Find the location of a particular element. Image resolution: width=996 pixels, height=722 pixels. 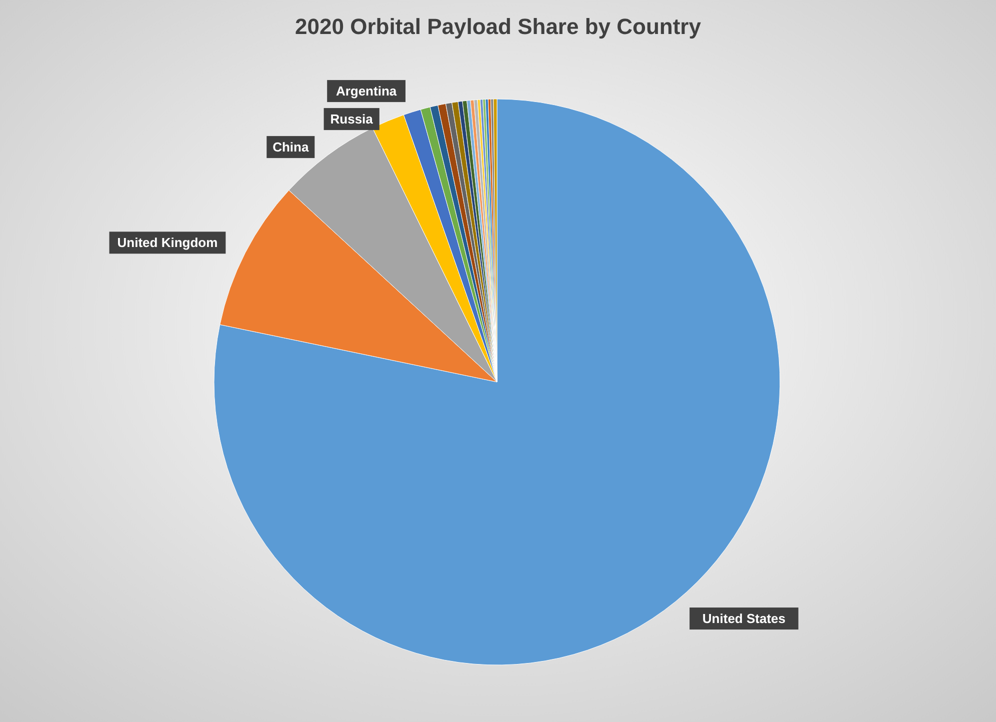

slice-label: China is located at coordinates (291, 147).